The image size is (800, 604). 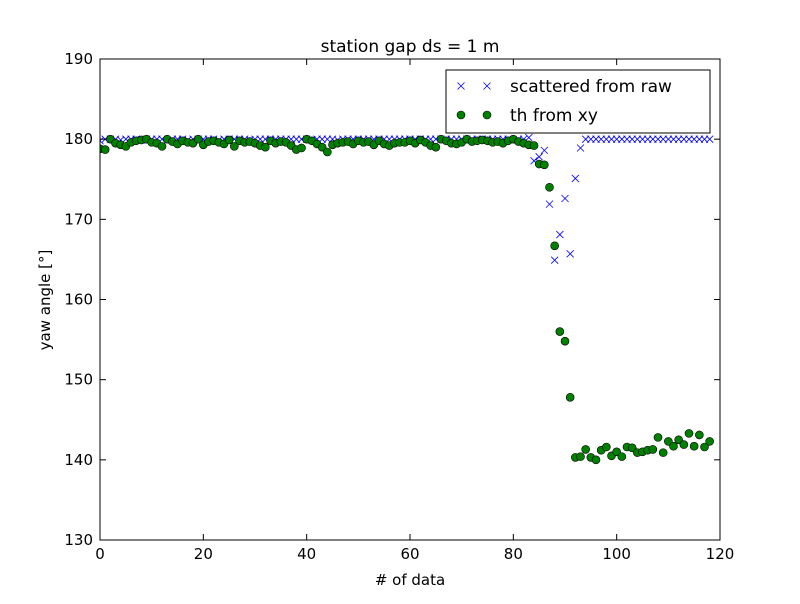 I want to click on legend-box, so click(x=578, y=101).